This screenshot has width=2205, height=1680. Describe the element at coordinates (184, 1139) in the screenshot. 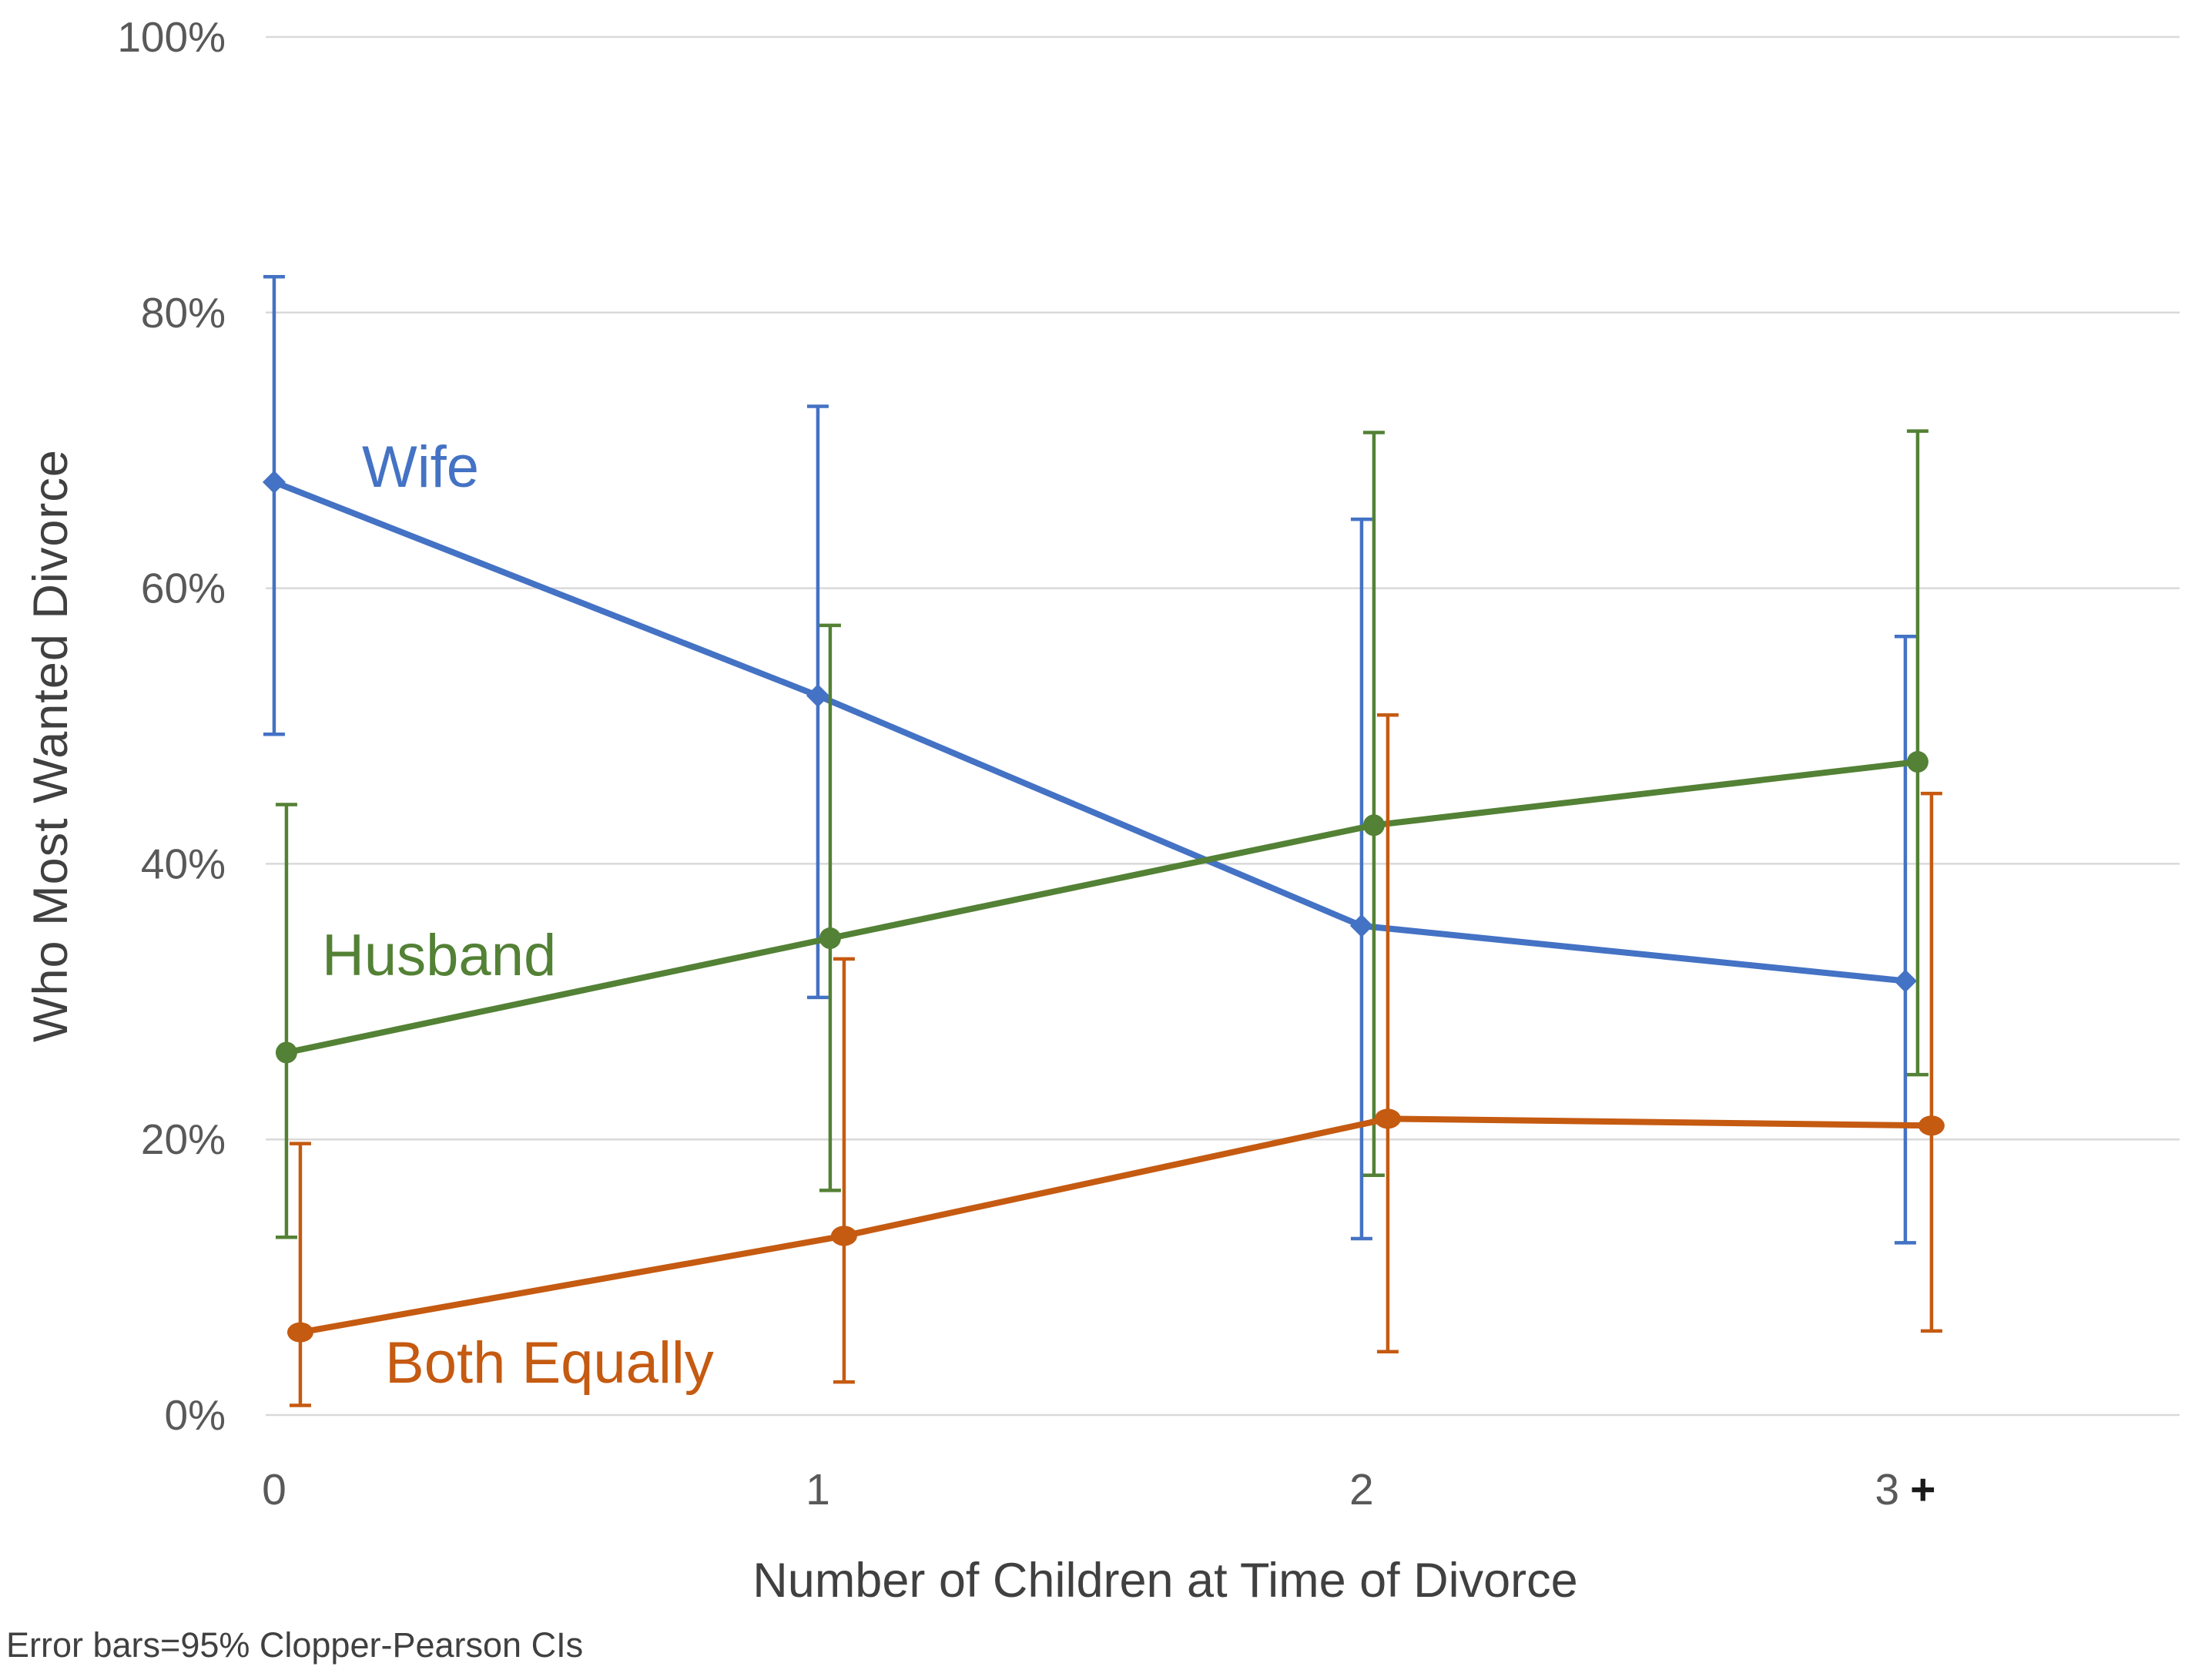

I see `y-tick-label: 20%` at that location.